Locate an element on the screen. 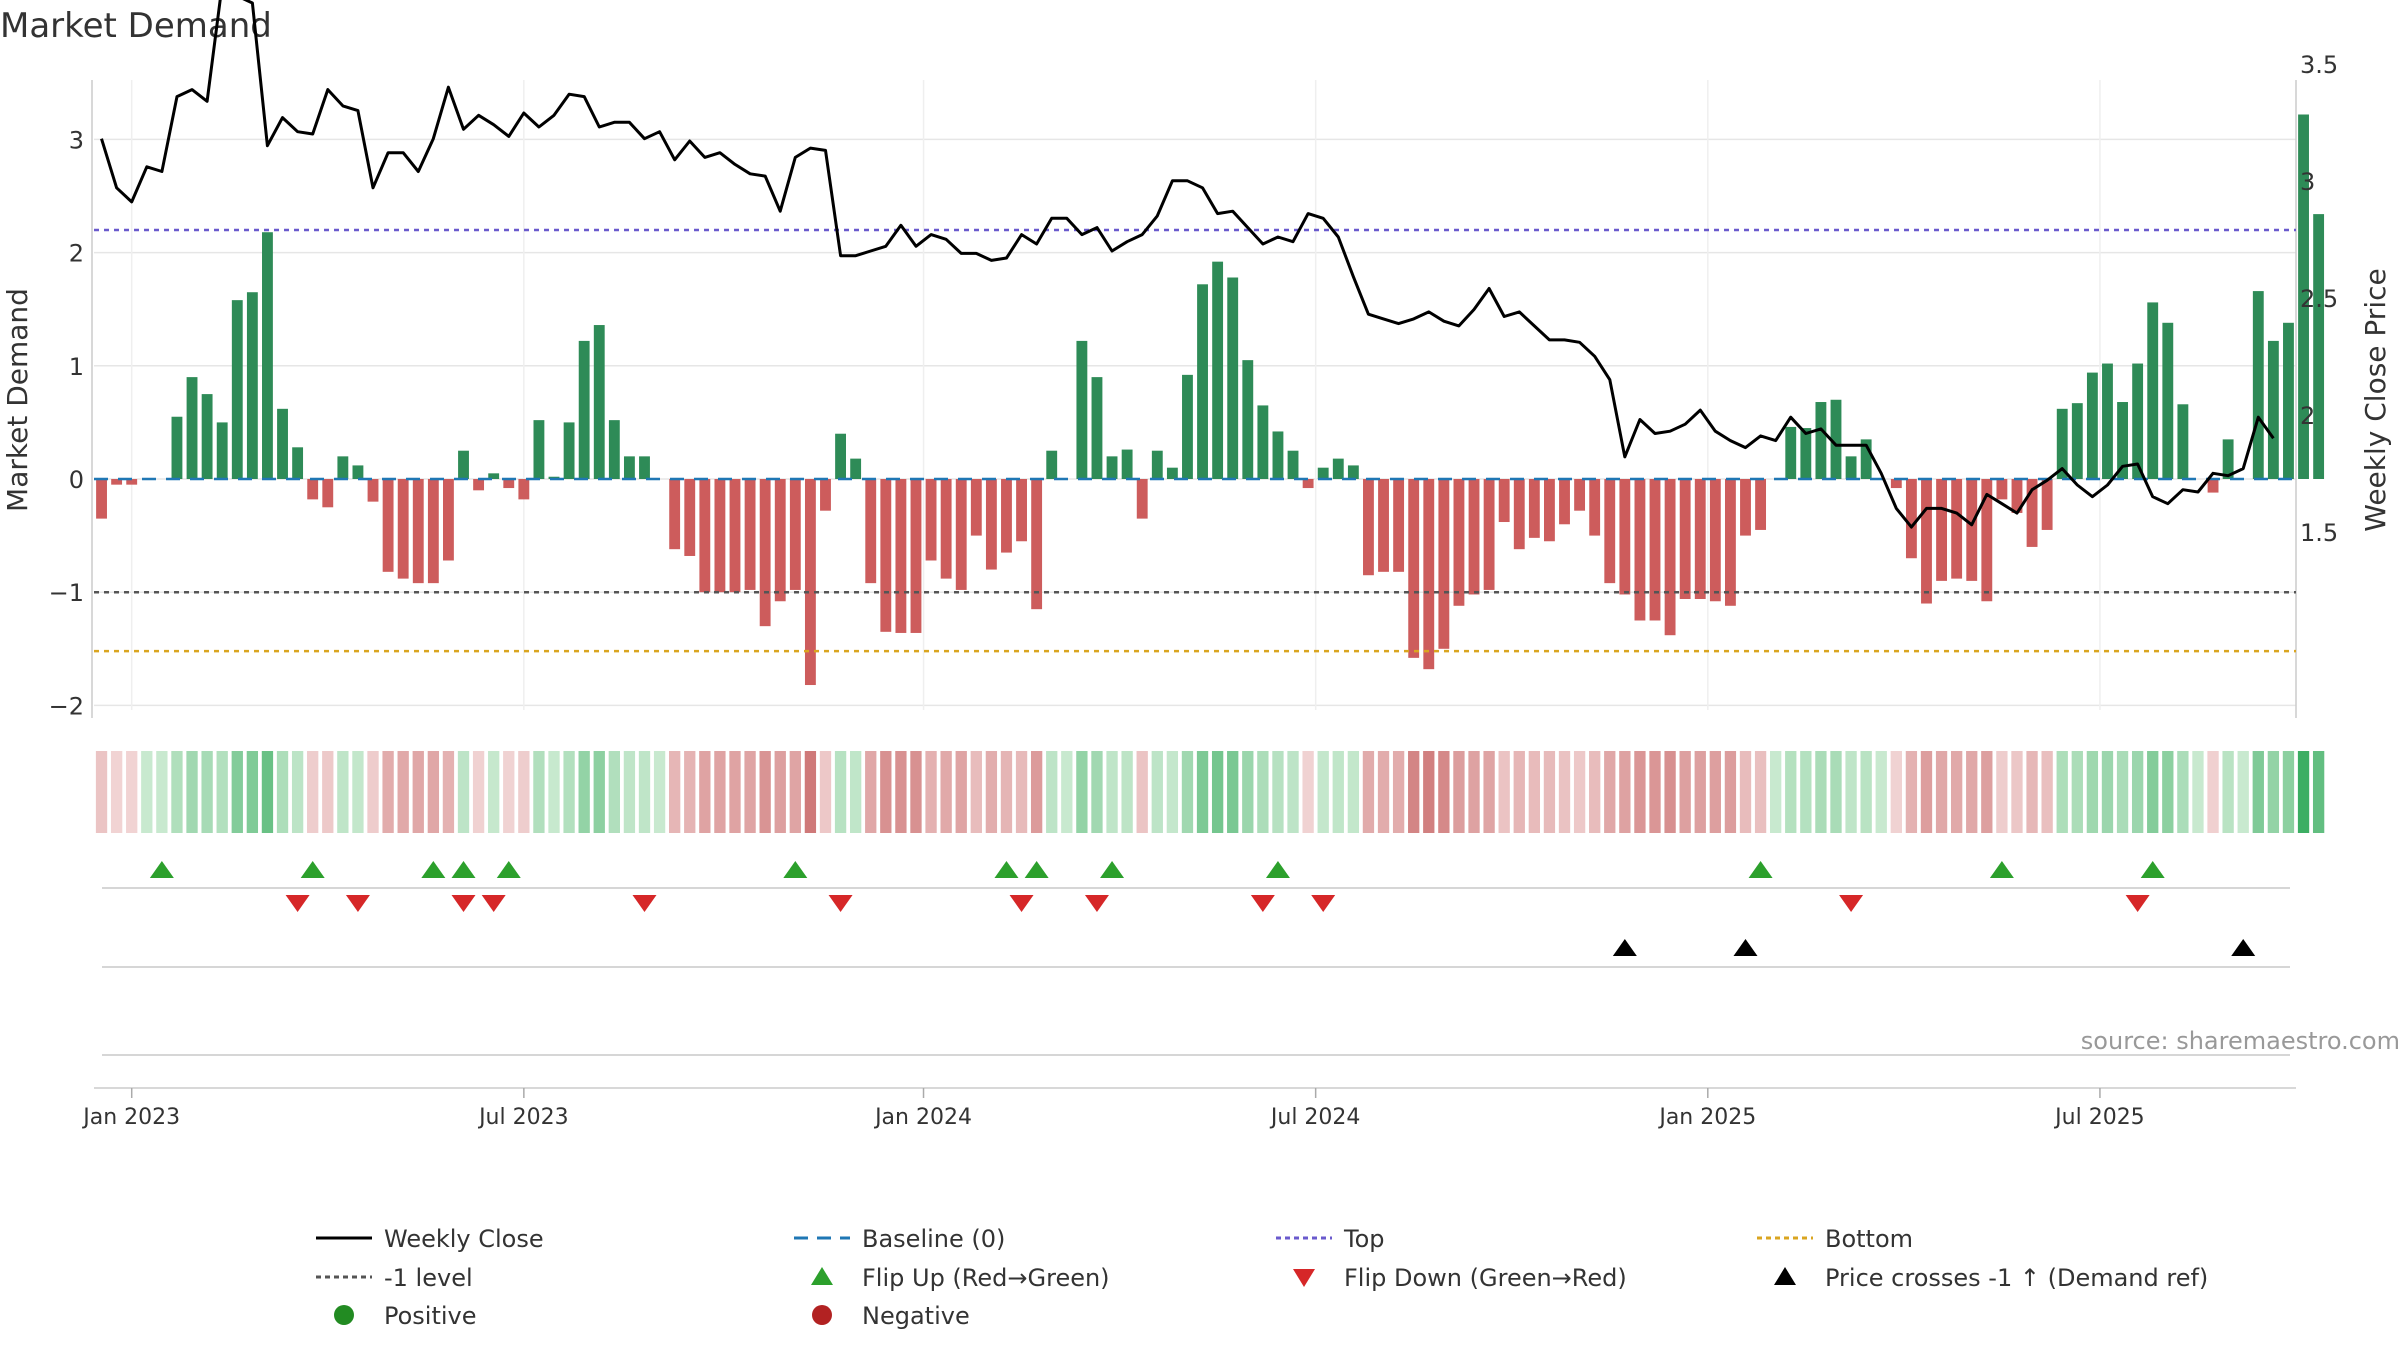 The image size is (2400, 1350). y-tick-label: 0 is located at coordinates (76, 480).